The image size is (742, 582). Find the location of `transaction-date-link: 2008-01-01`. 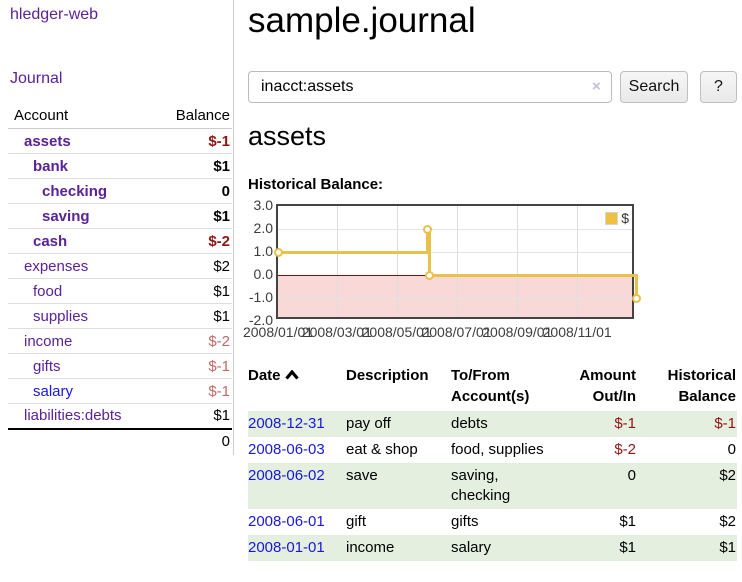

transaction-date-link: 2008-01-01 is located at coordinates (286, 547).